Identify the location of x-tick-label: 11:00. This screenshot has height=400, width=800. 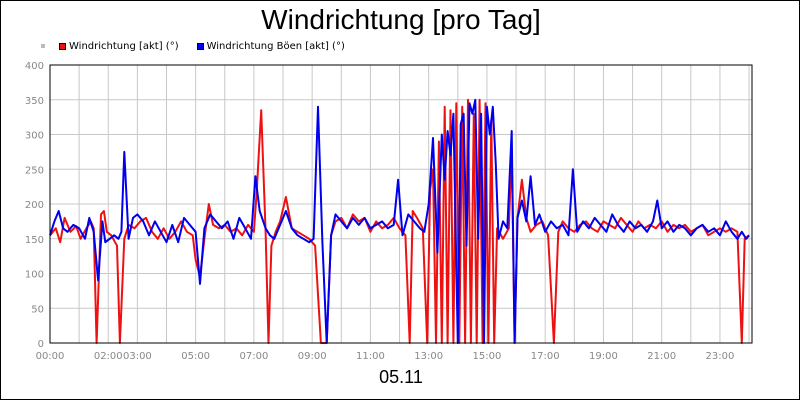
(370, 356).